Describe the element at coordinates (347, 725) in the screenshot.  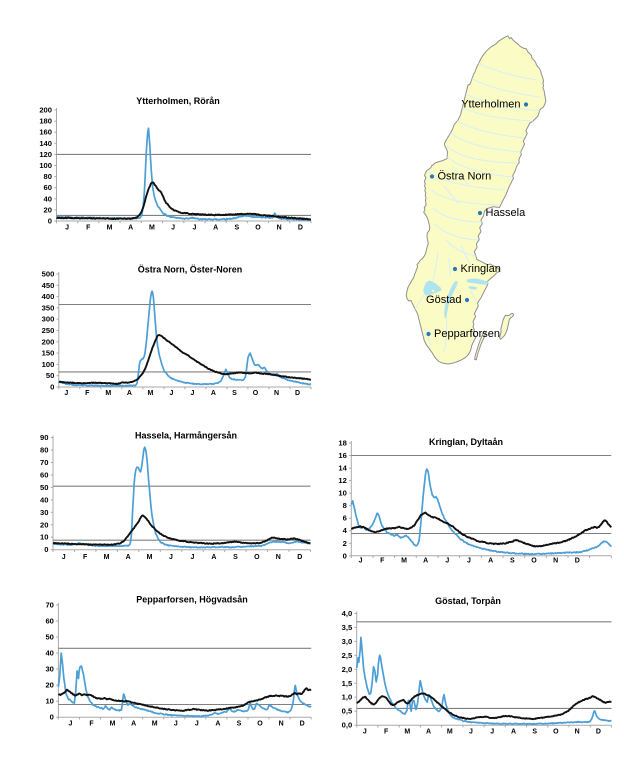
I see `svg-text: 0,0` at that location.